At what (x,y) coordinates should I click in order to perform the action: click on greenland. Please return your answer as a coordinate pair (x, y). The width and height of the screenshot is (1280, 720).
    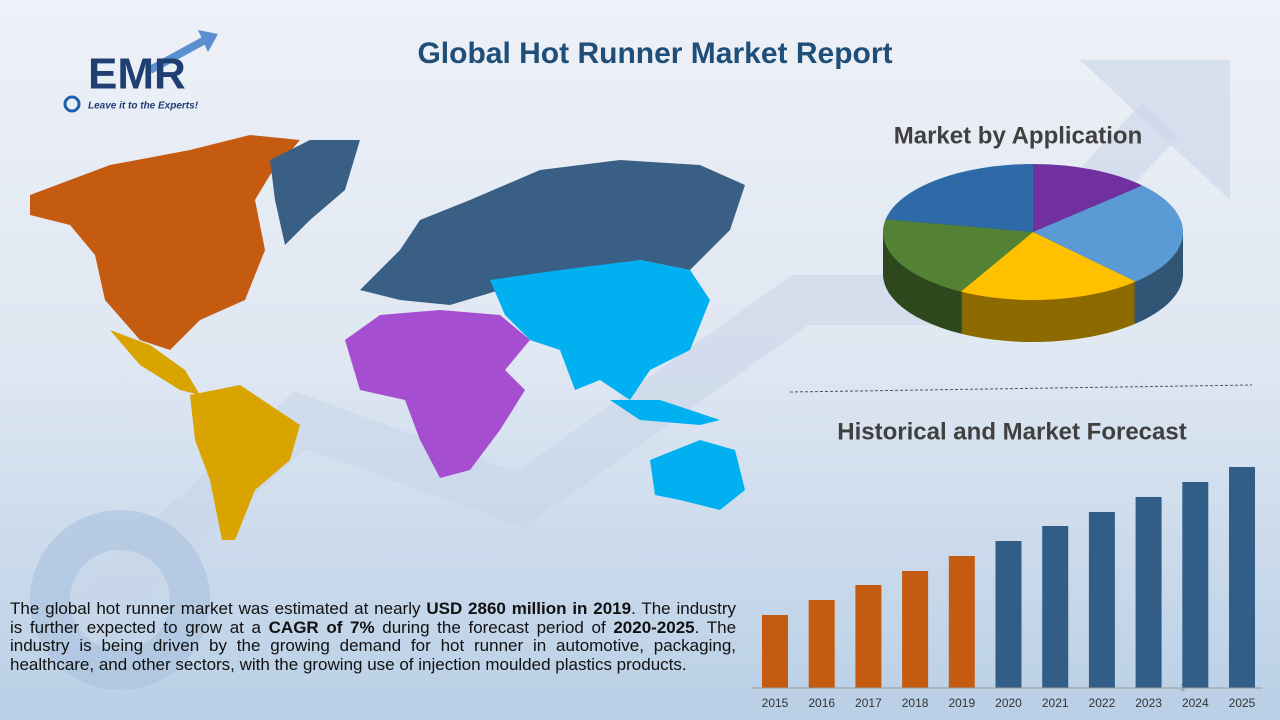
    Looking at the image, I should click on (315, 192).